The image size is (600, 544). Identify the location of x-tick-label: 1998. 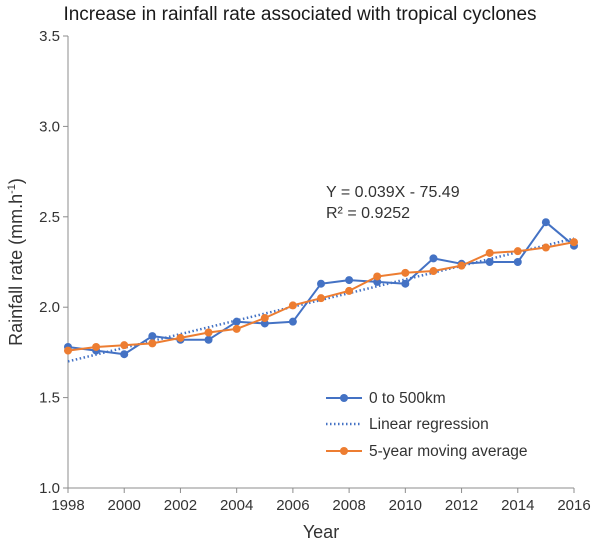
(67, 505).